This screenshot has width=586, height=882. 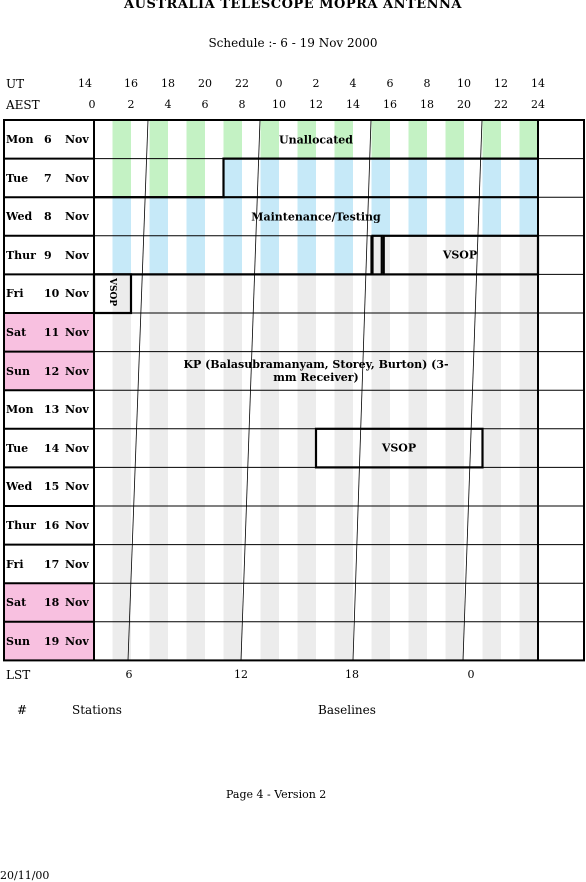 I want to click on day-name: Sat, so click(x=16, y=332).